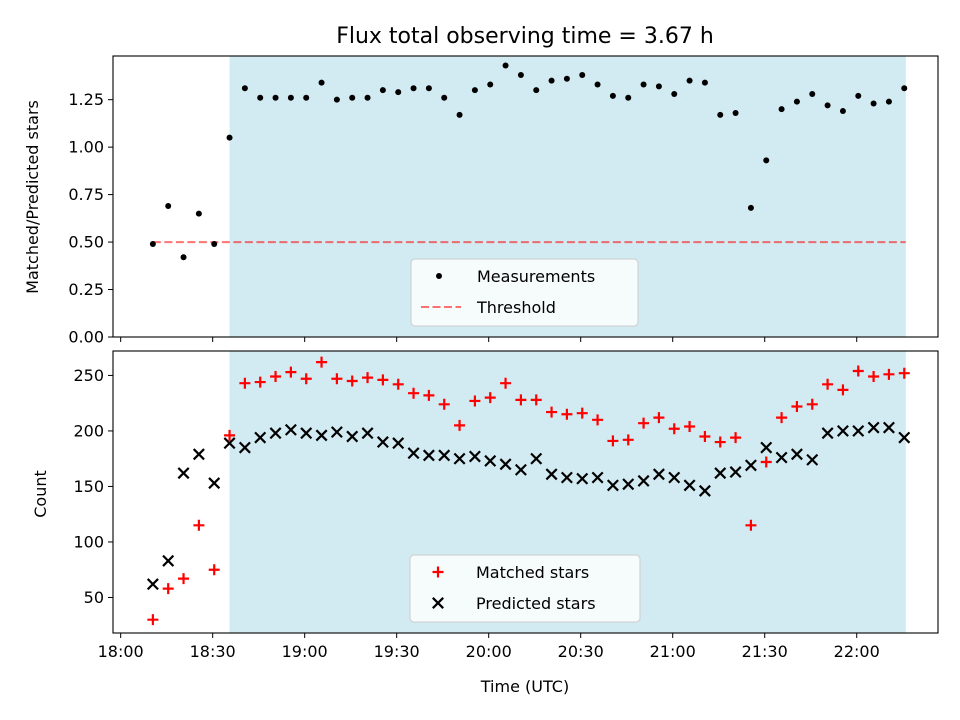 Image resolution: width=960 pixels, height=720 pixels. What do you see at coordinates (489, 651) in the screenshot?
I see `x-tick-label: 20:00` at bounding box center [489, 651].